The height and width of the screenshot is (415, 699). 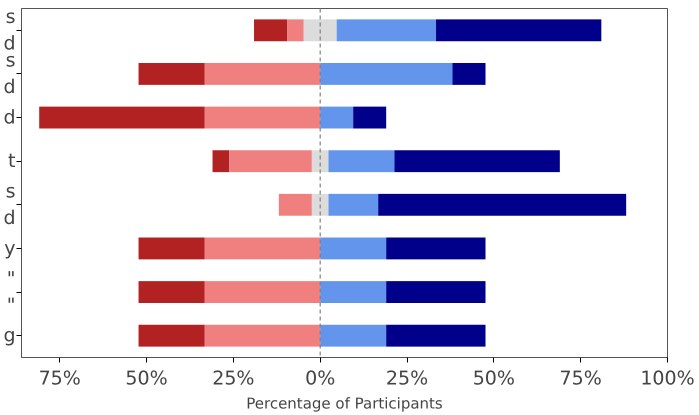 What do you see at coordinates (10, 248) in the screenshot?
I see `y-tick-label: y` at bounding box center [10, 248].